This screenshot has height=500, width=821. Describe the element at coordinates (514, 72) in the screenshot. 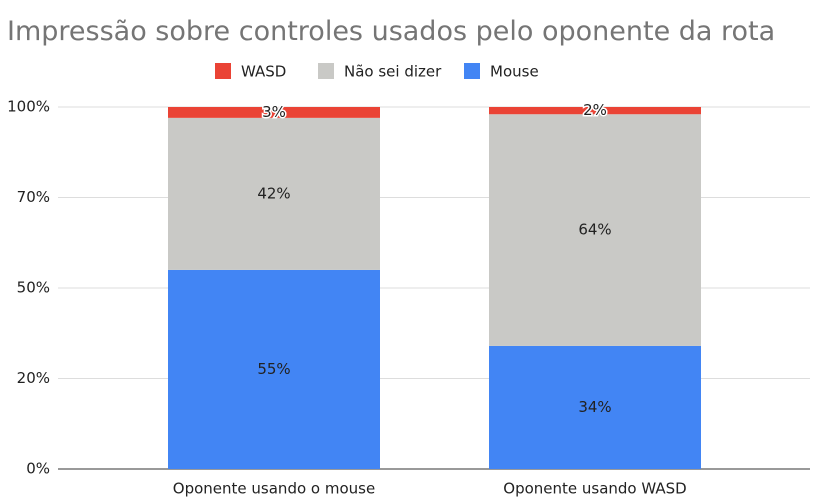

I see `legend-label: Mouse` at that location.